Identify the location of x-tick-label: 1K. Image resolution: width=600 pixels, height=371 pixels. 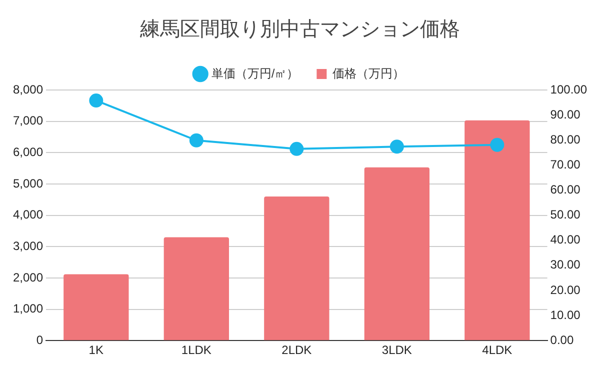
(96, 350).